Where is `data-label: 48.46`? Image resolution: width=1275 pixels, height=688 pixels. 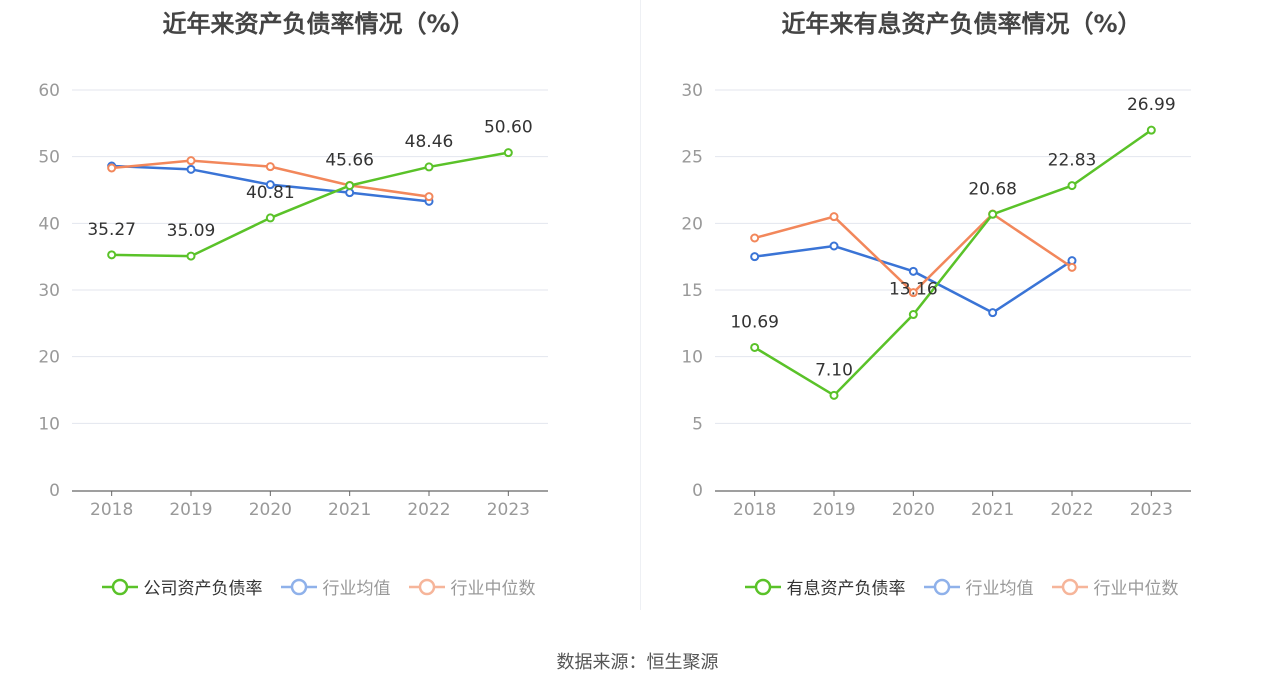
data-label: 48.46 is located at coordinates (429, 142).